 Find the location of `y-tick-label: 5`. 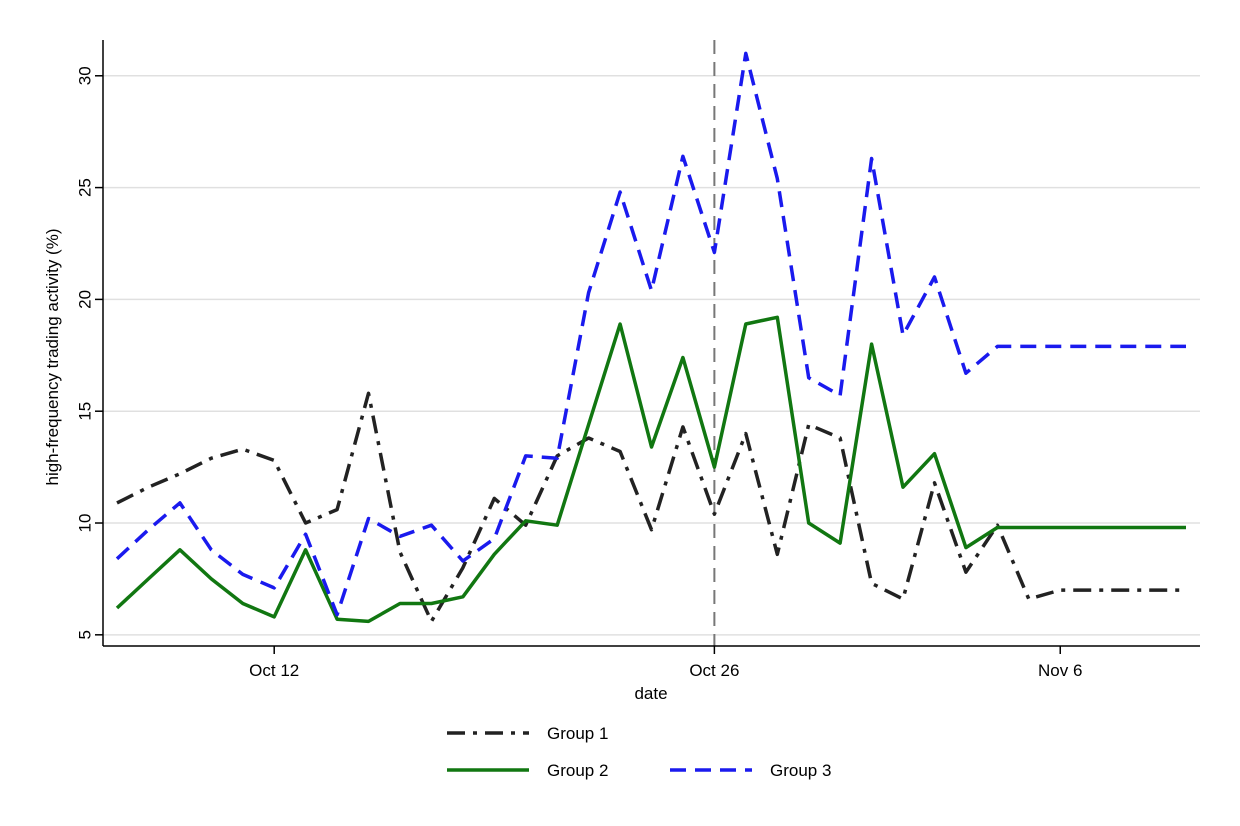

y-tick-label: 5 is located at coordinates (85, 634).